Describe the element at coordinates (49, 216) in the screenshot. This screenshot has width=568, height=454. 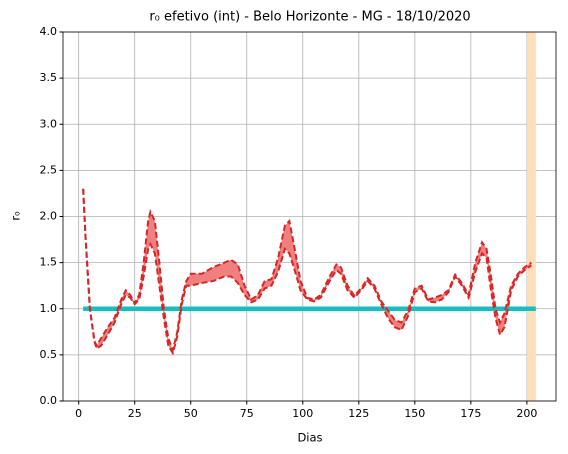
I see `y-tick-label: 2.0` at that location.